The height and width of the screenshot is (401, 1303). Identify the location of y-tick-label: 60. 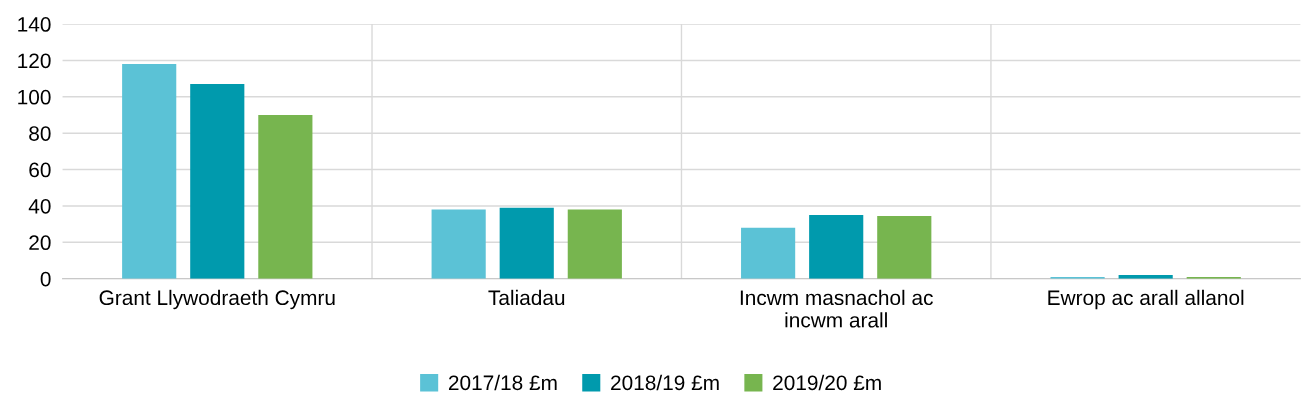
(40, 170).